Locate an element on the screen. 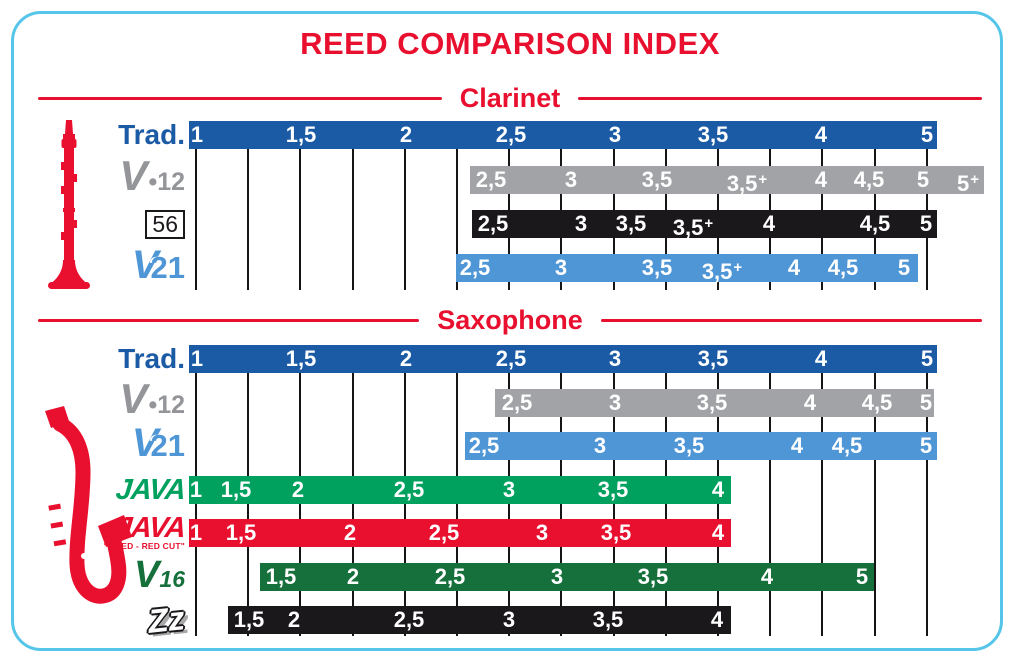 The height and width of the screenshot is (668, 1020). clarinet-trad-bar: 1 1,5 2 2,5 3 3,5 4 5 is located at coordinates (563, 135).